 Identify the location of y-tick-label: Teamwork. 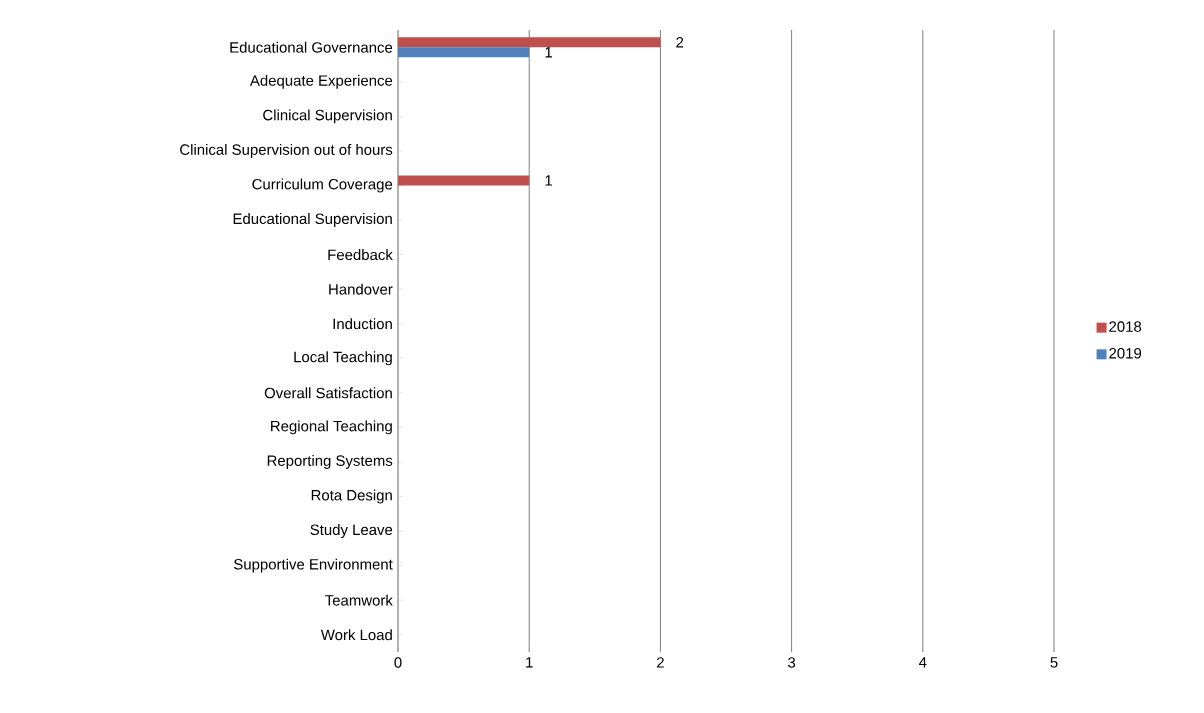
(359, 600).